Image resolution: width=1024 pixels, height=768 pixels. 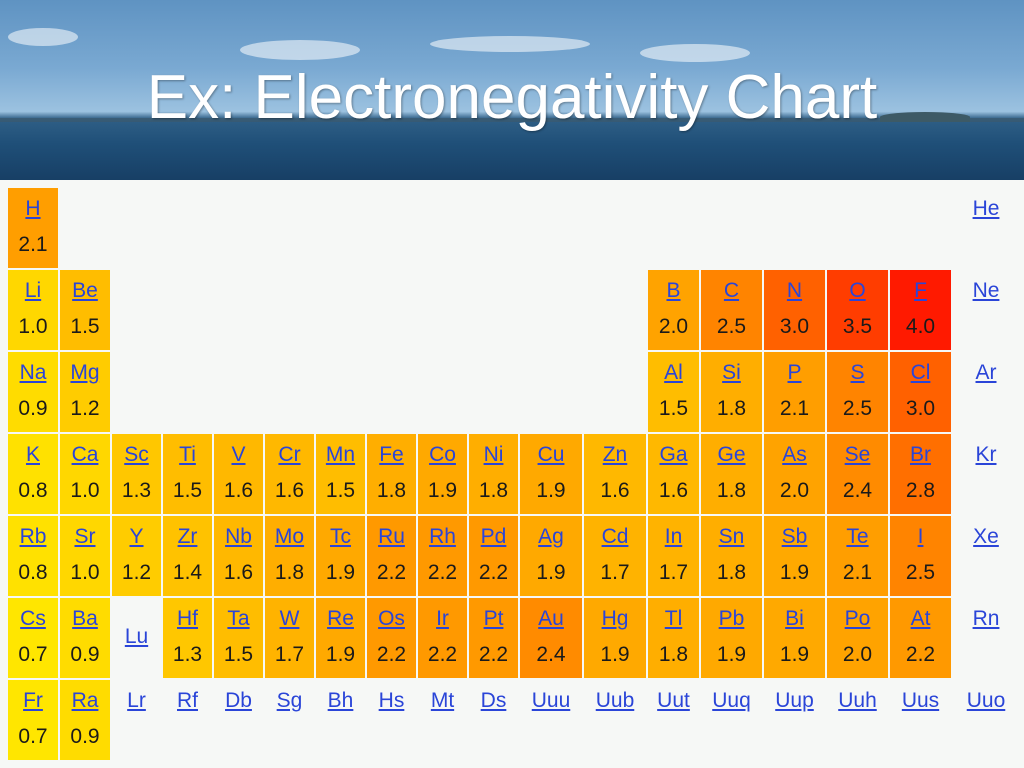 What do you see at coordinates (920, 290) in the screenshot?
I see `element-symbol-link: F` at bounding box center [920, 290].